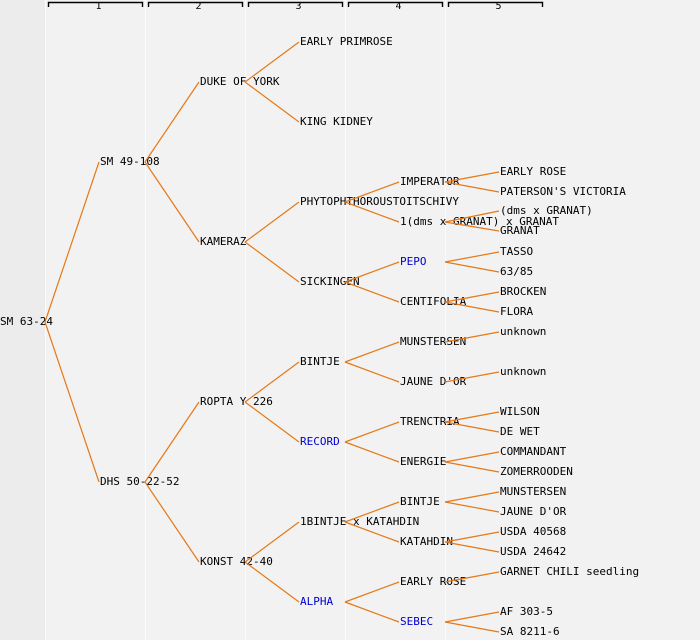  Describe the element at coordinates (570, 571) in the screenshot. I see `pedigree-node-label: GARNET CHILI seedling` at that location.